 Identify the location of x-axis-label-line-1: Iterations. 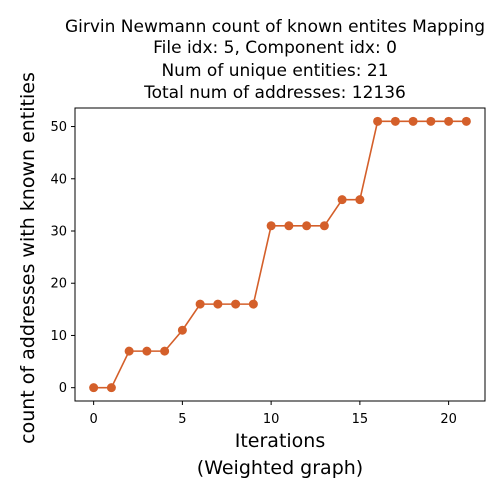
(280, 441).